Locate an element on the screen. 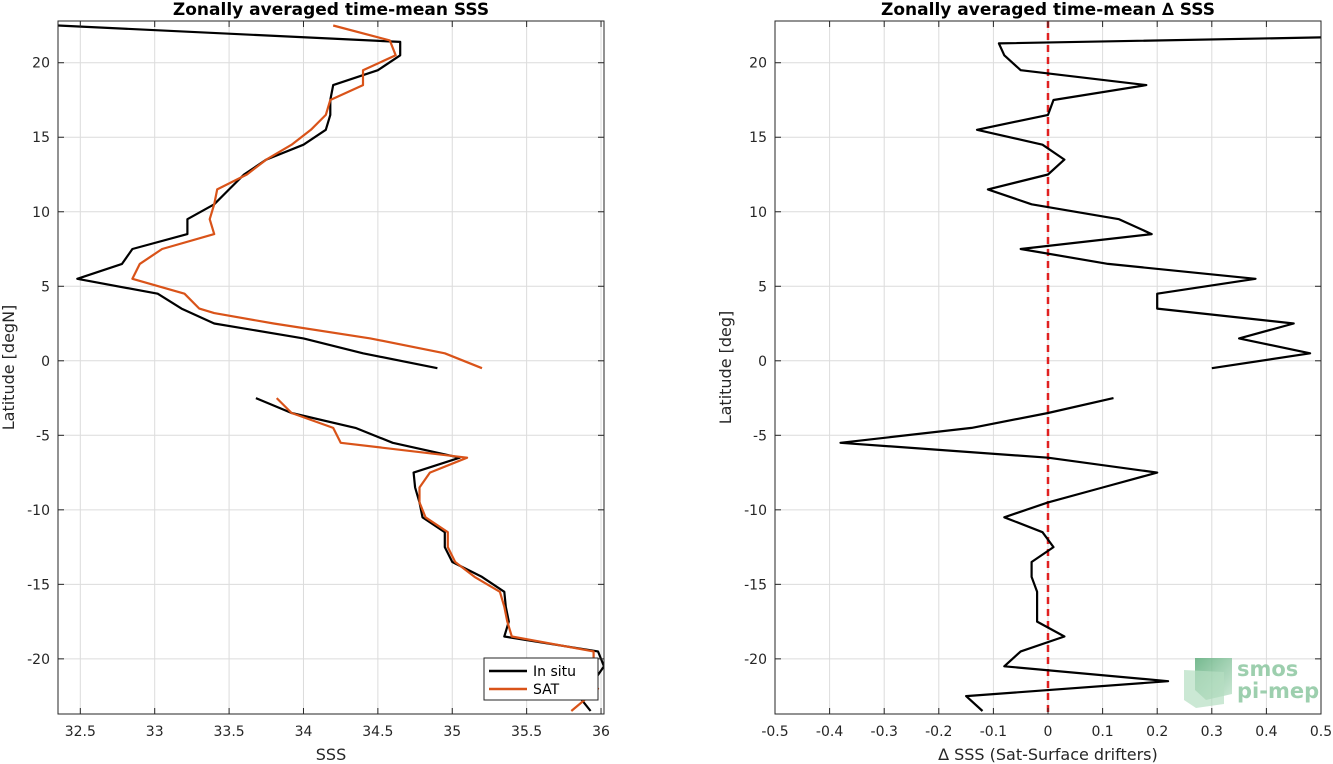 The image size is (1333, 764). x-tick-label: -0.4 is located at coordinates (829, 732).